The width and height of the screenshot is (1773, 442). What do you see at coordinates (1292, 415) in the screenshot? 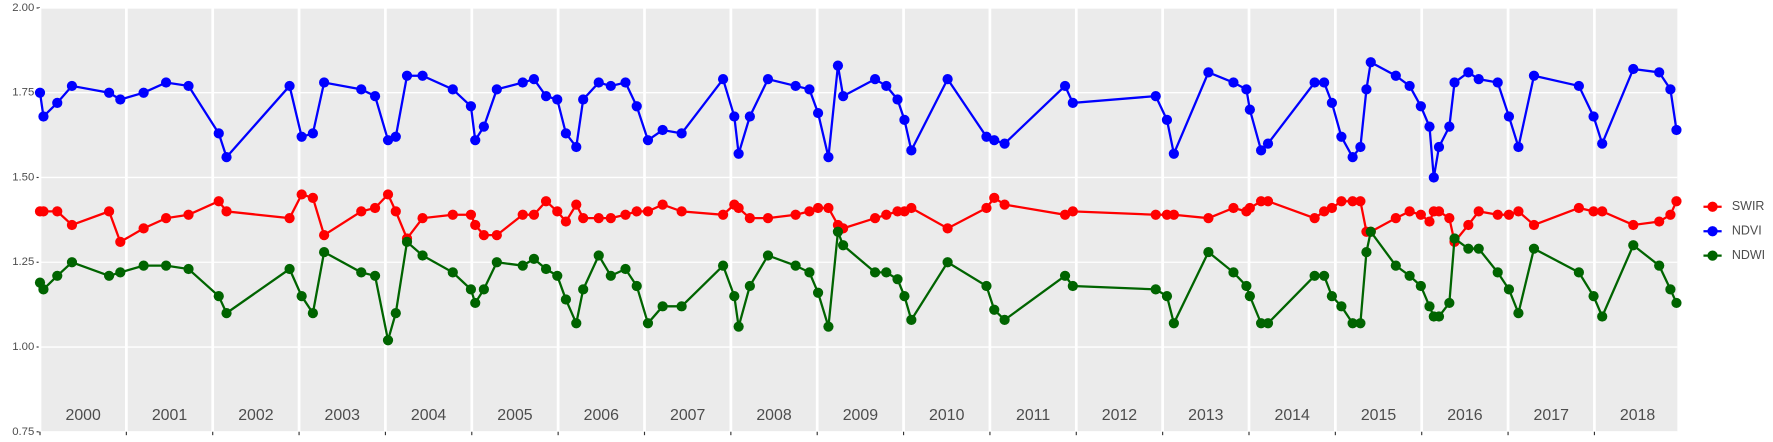
I see `x-tick-label: 2014` at bounding box center [1292, 415].